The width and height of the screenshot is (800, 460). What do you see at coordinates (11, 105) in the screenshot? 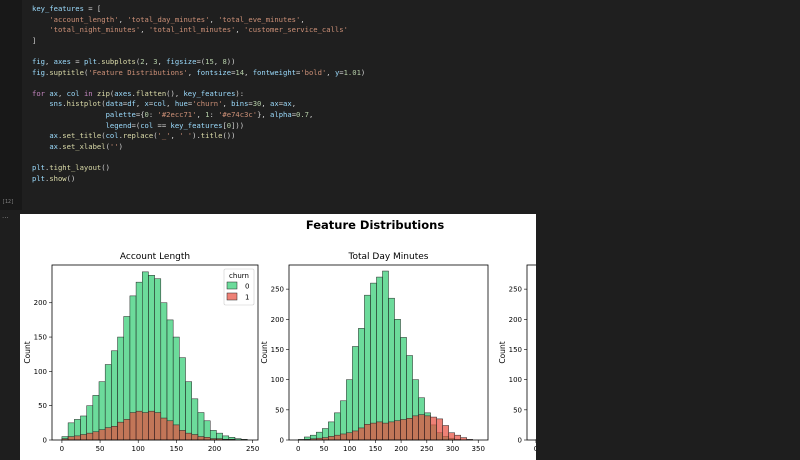
I see `cell-gutter` at bounding box center [11, 105].